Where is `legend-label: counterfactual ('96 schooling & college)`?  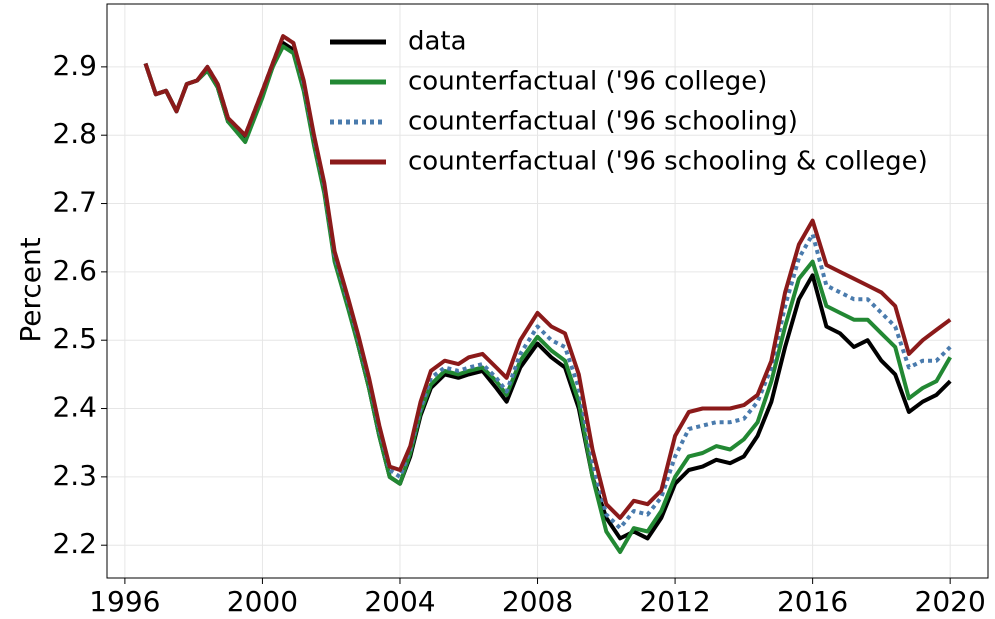
legend-label: counterfactual ('96 schooling & college) is located at coordinates (668, 162).